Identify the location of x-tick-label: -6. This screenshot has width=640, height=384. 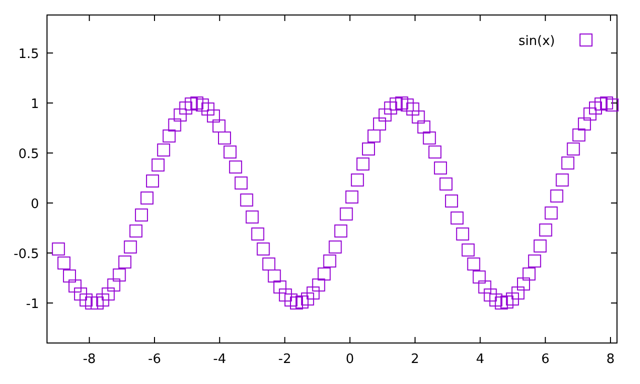
(154, 359).